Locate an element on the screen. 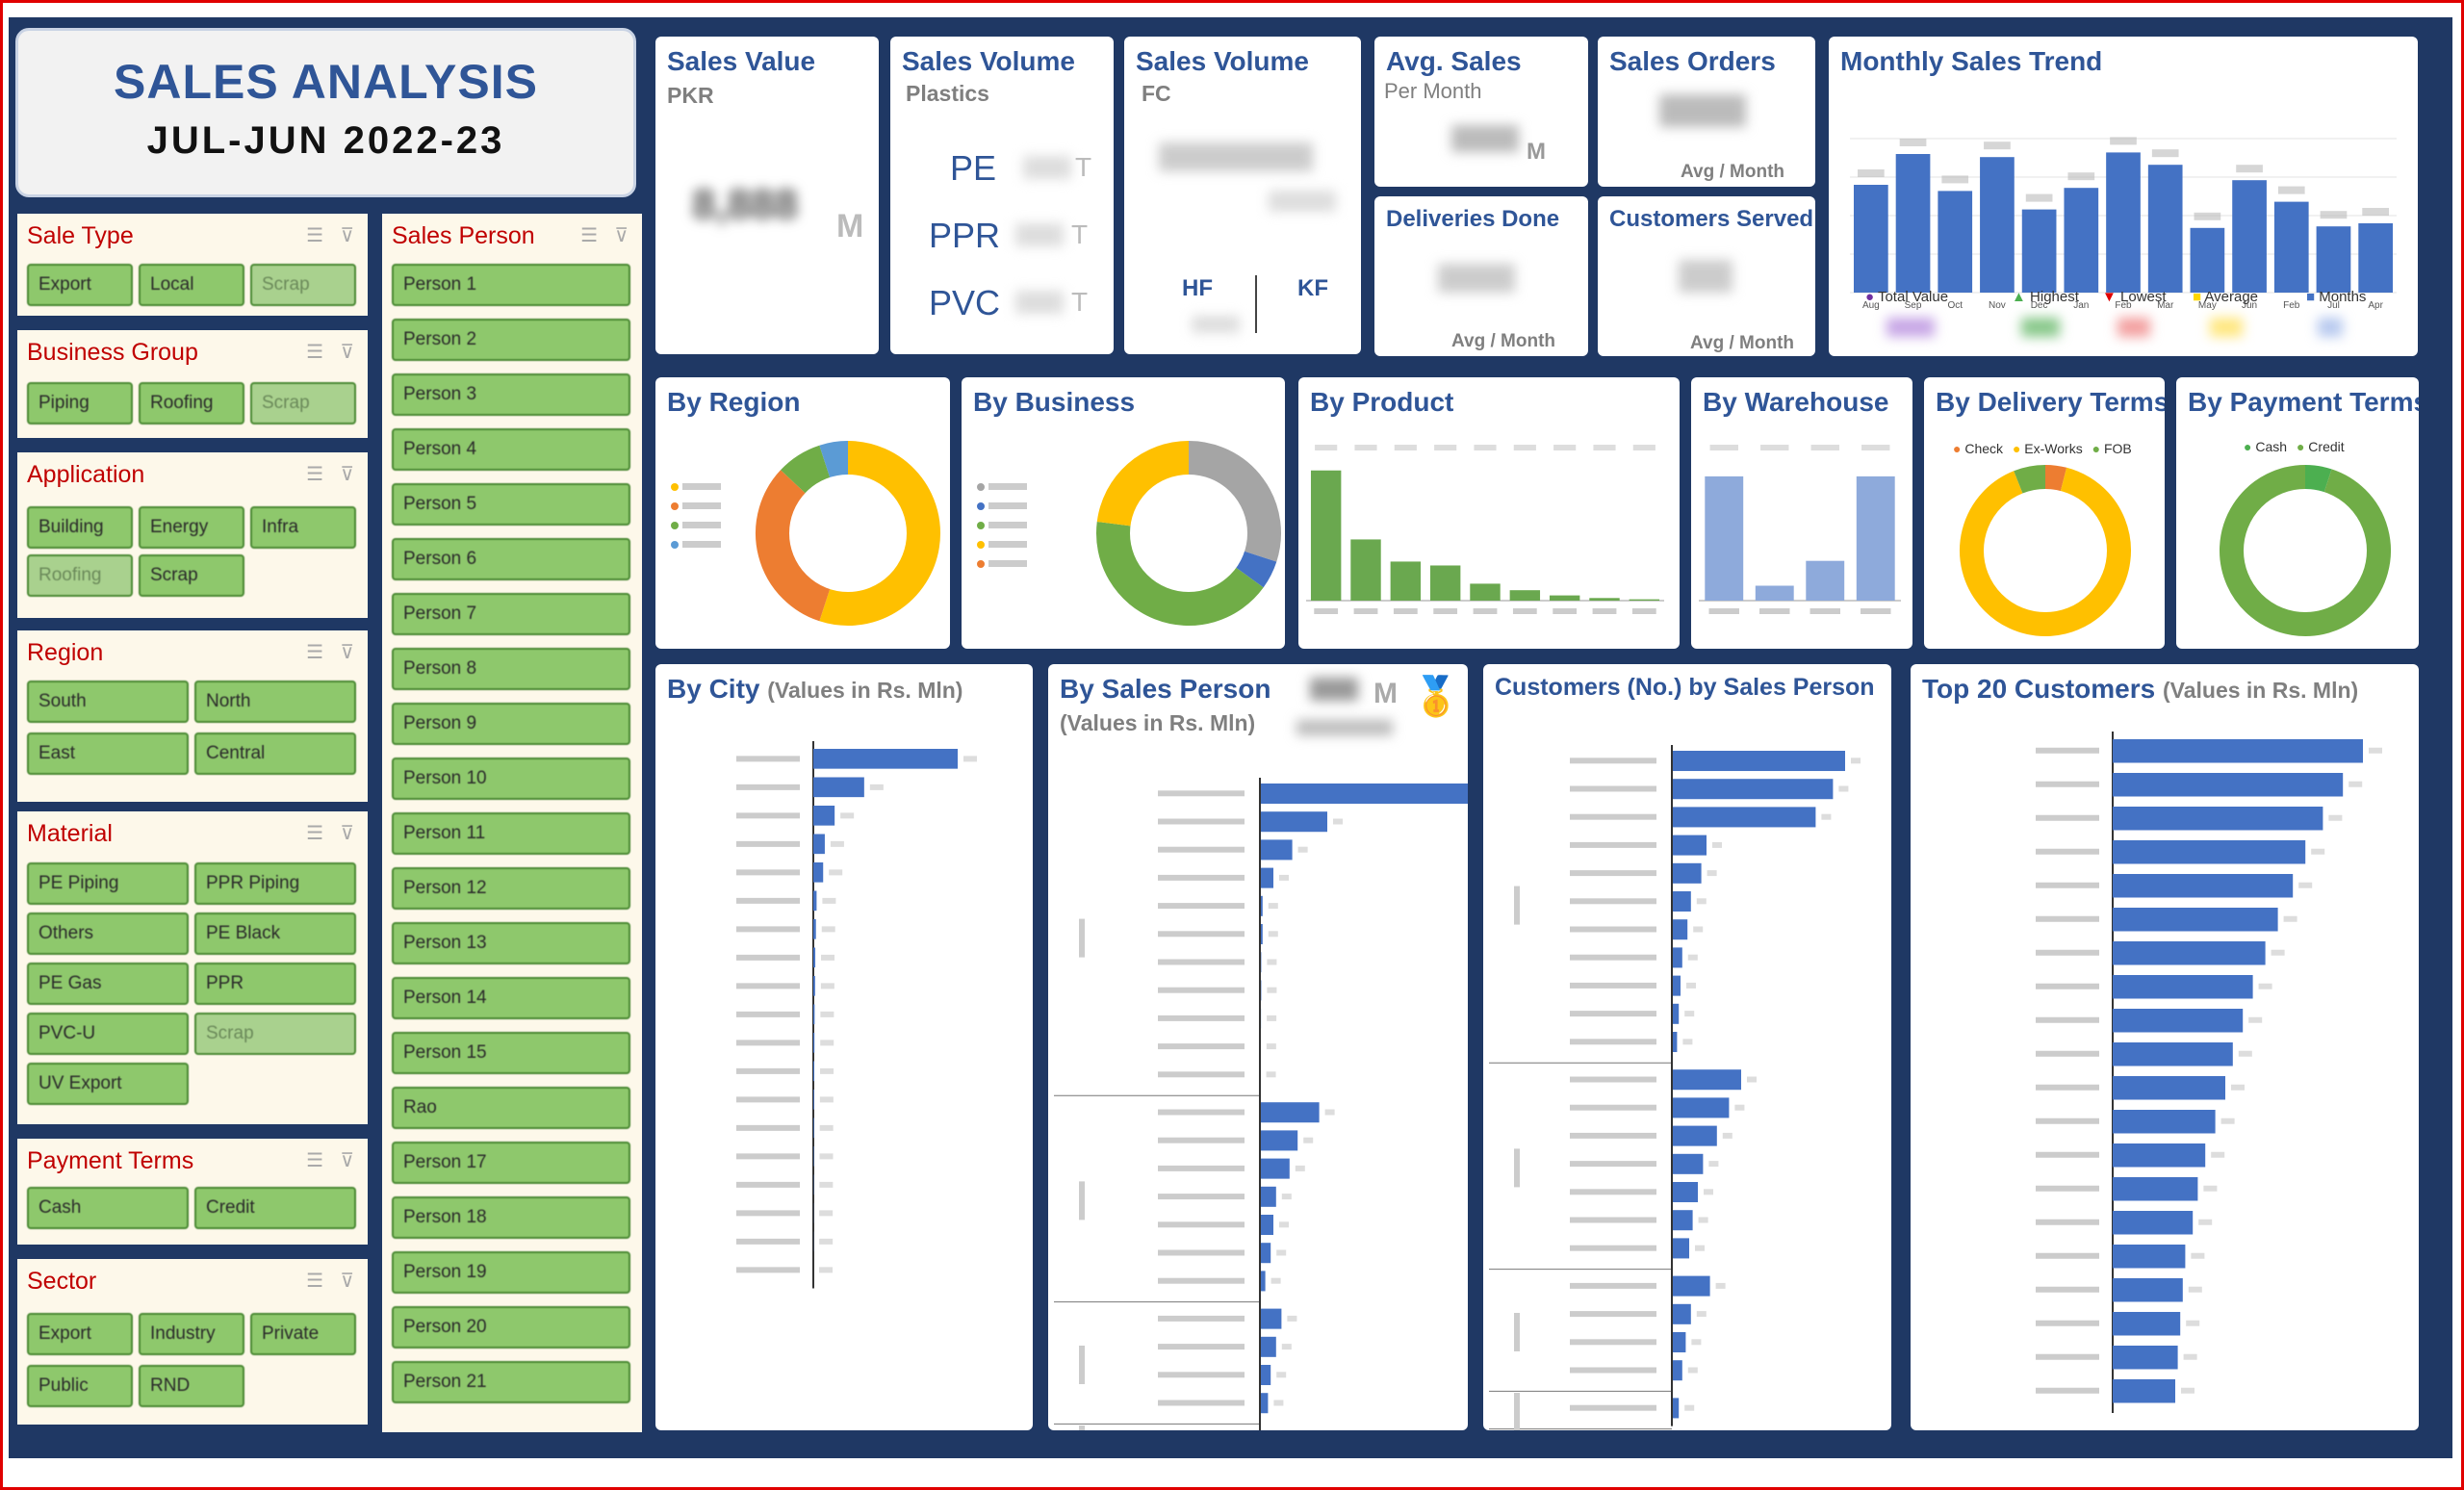 The width and height of the screenshot is (2464, 1490). slicer-item: Cash is located at coordinates (108, 1208).